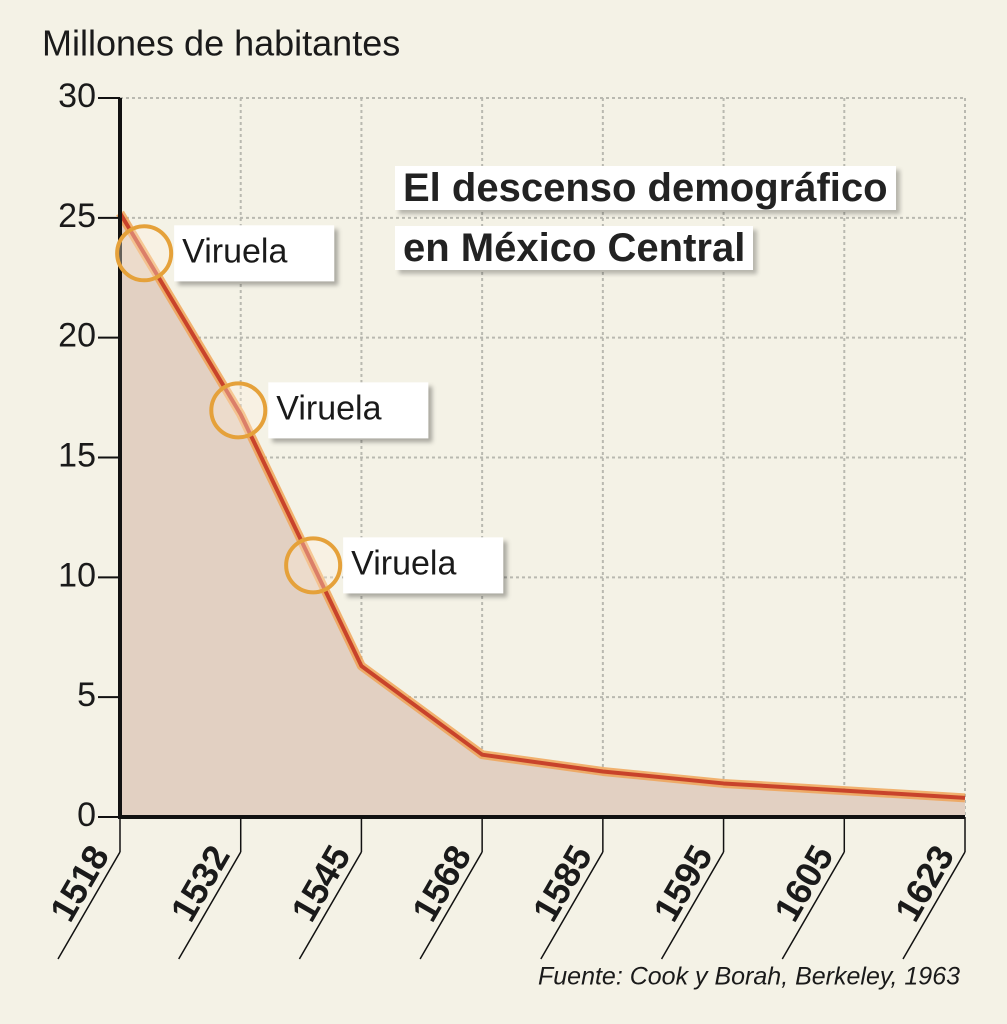 The height and width of the screenshot is (1024, 1007). I want to click on y-tick-label: 30, so click(77, 96).